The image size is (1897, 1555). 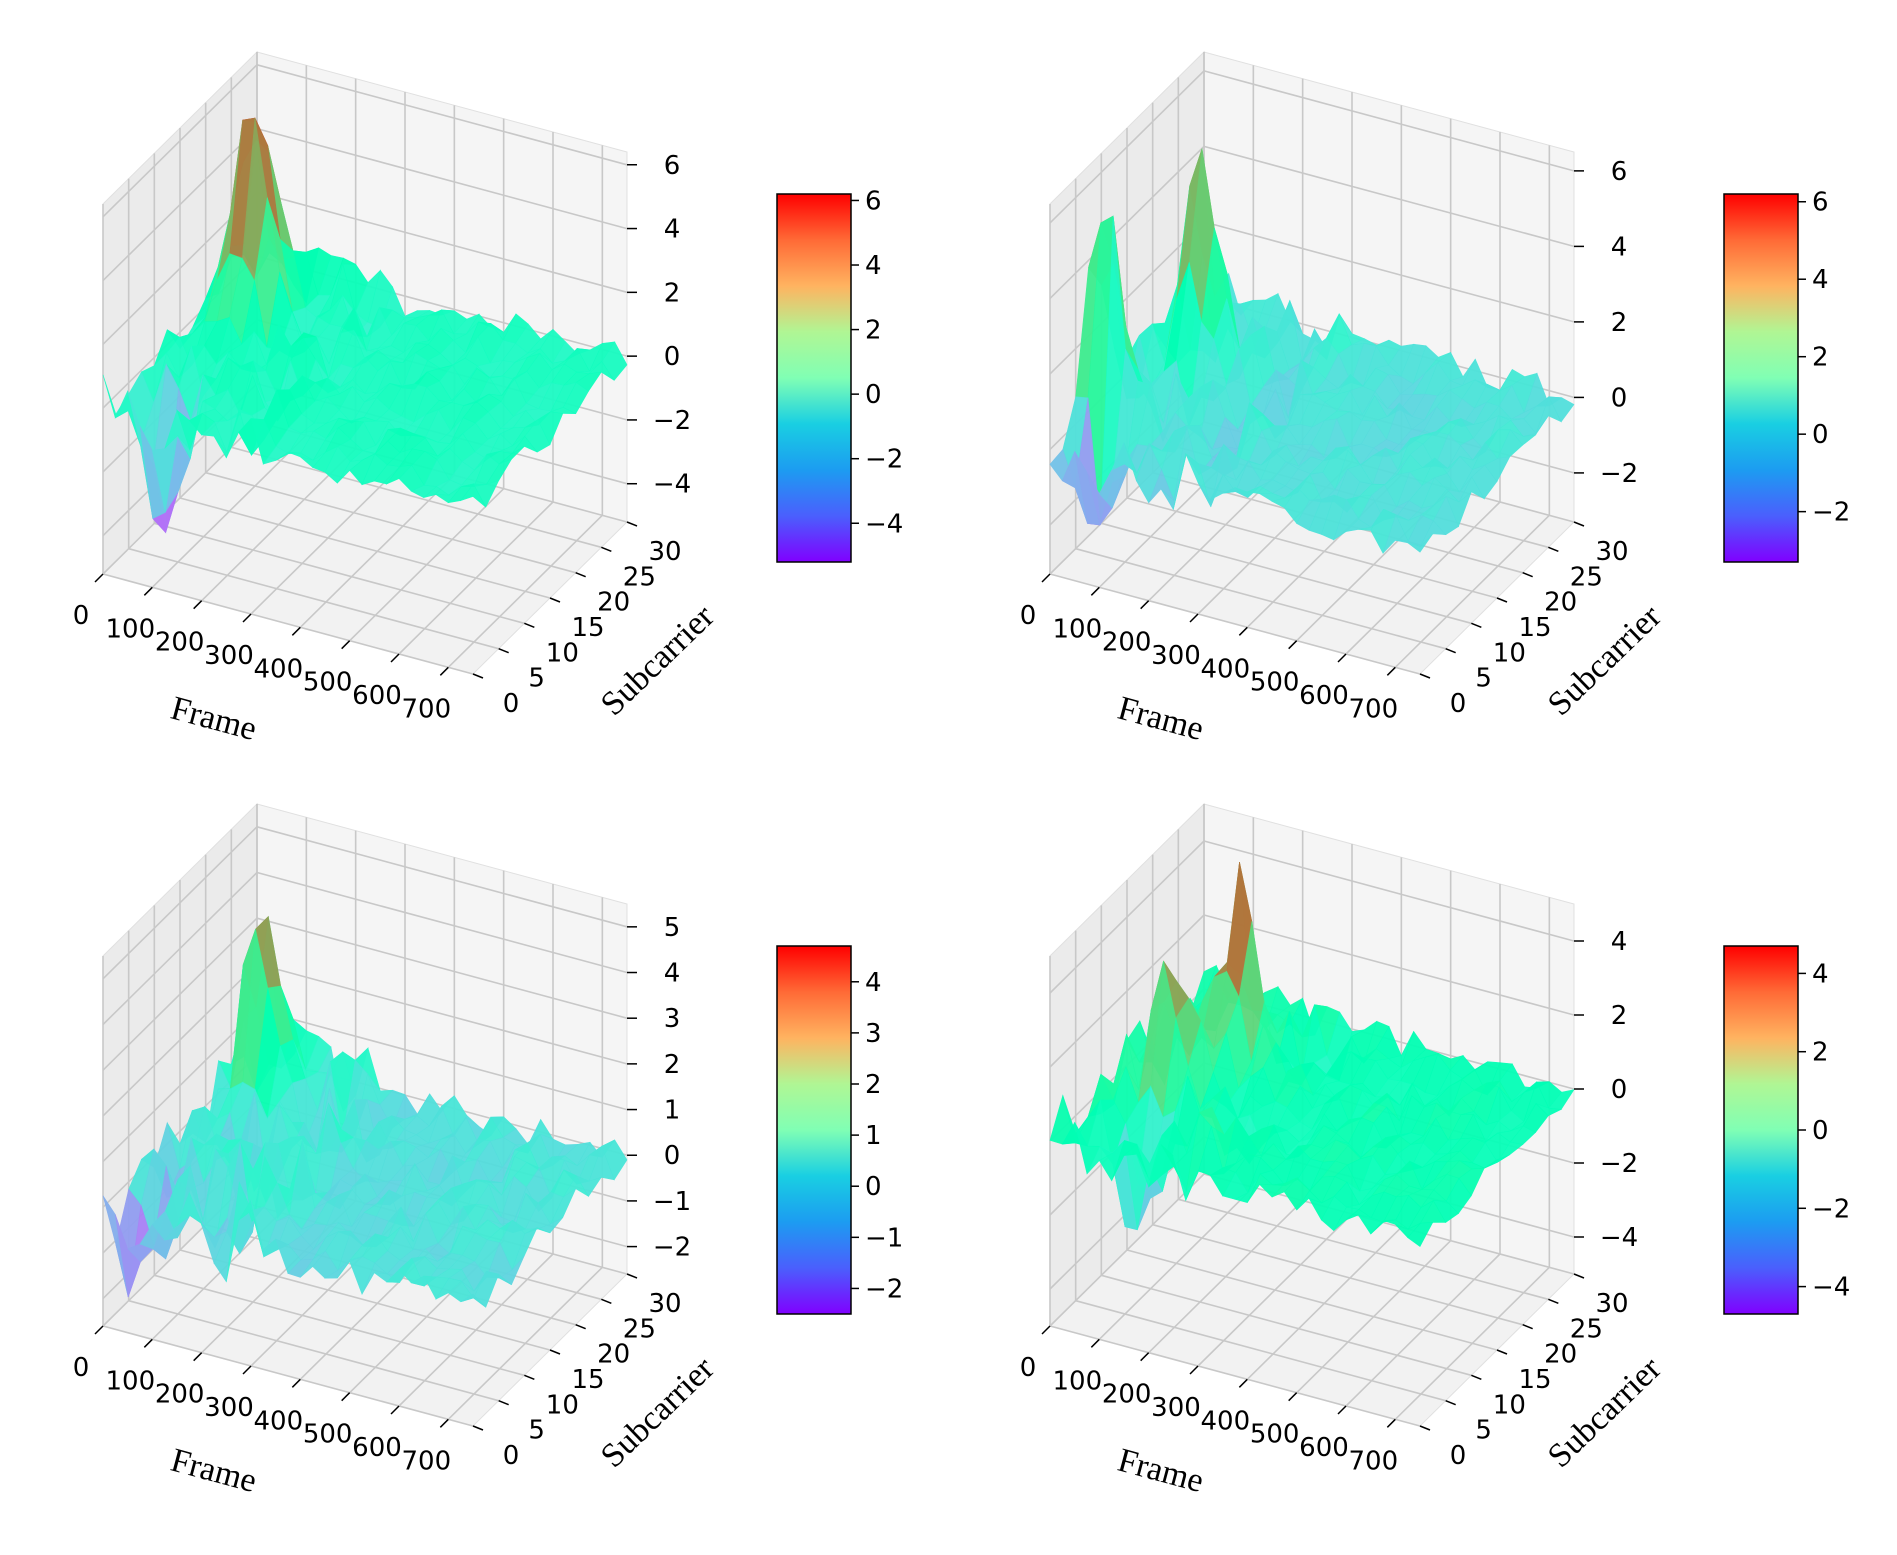 What do you see at coordinates (672, 1111) in the screenshot?
I see `z-tick-label: 1` at bounding box center [672, 1111].